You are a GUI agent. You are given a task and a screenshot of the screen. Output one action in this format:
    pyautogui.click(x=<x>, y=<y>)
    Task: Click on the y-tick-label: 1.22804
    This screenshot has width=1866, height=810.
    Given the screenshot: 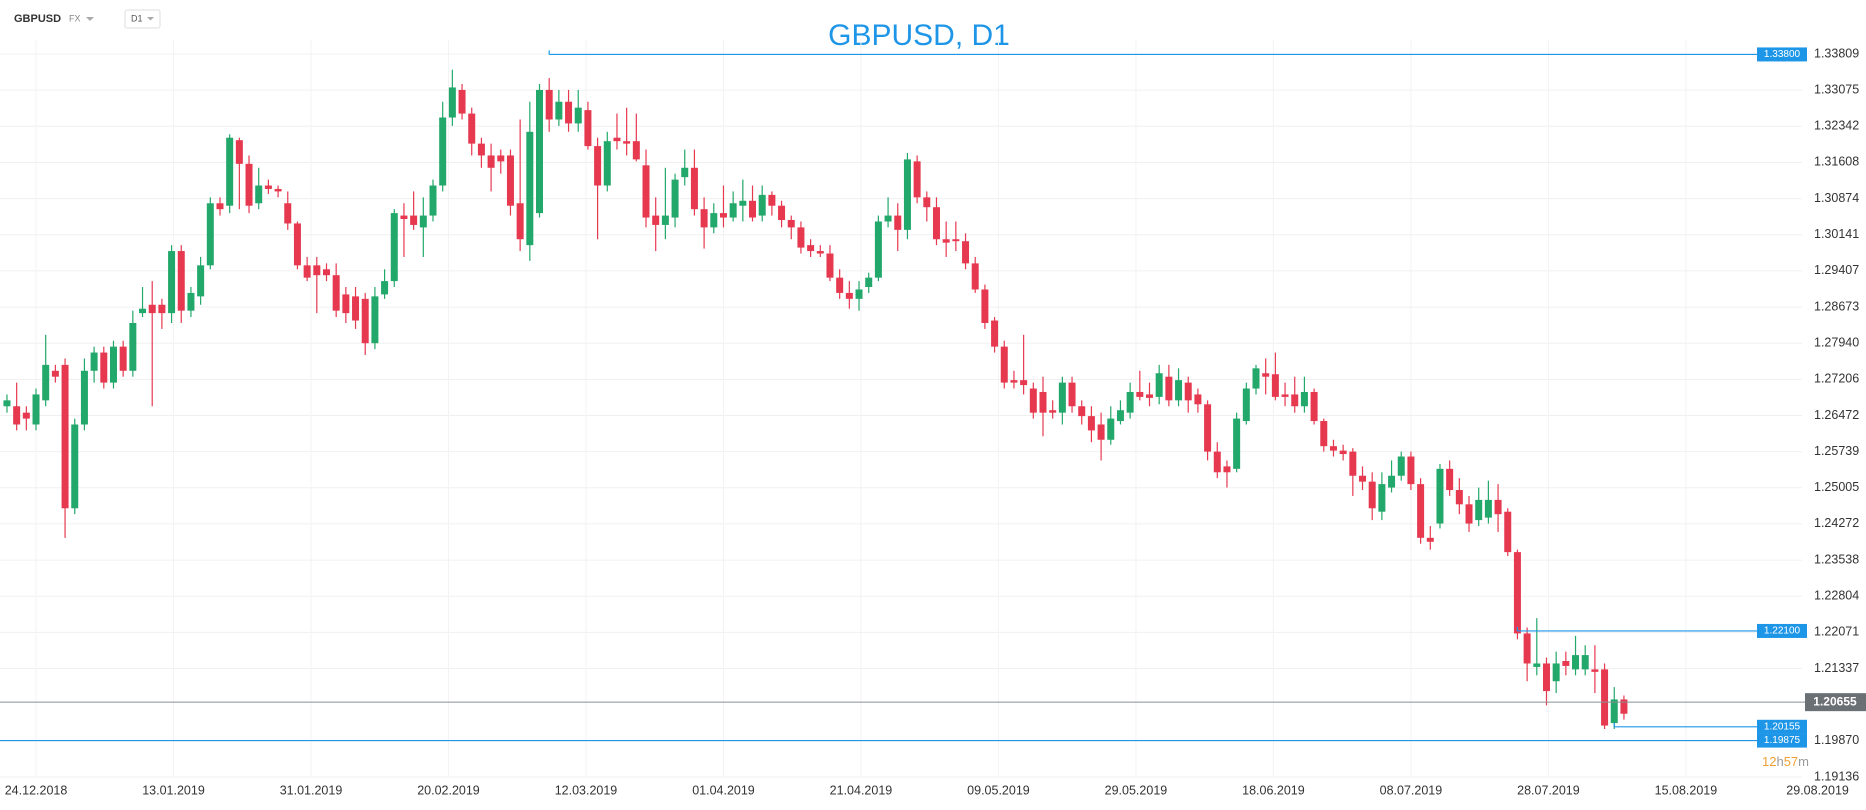 What is the action you would take?
    pyautogui.click(x=1836, y=596)
    